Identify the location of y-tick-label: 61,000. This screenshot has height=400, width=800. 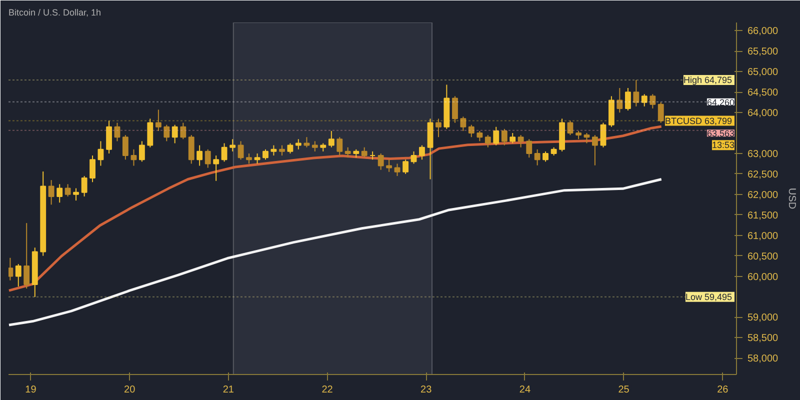
(763, 236).